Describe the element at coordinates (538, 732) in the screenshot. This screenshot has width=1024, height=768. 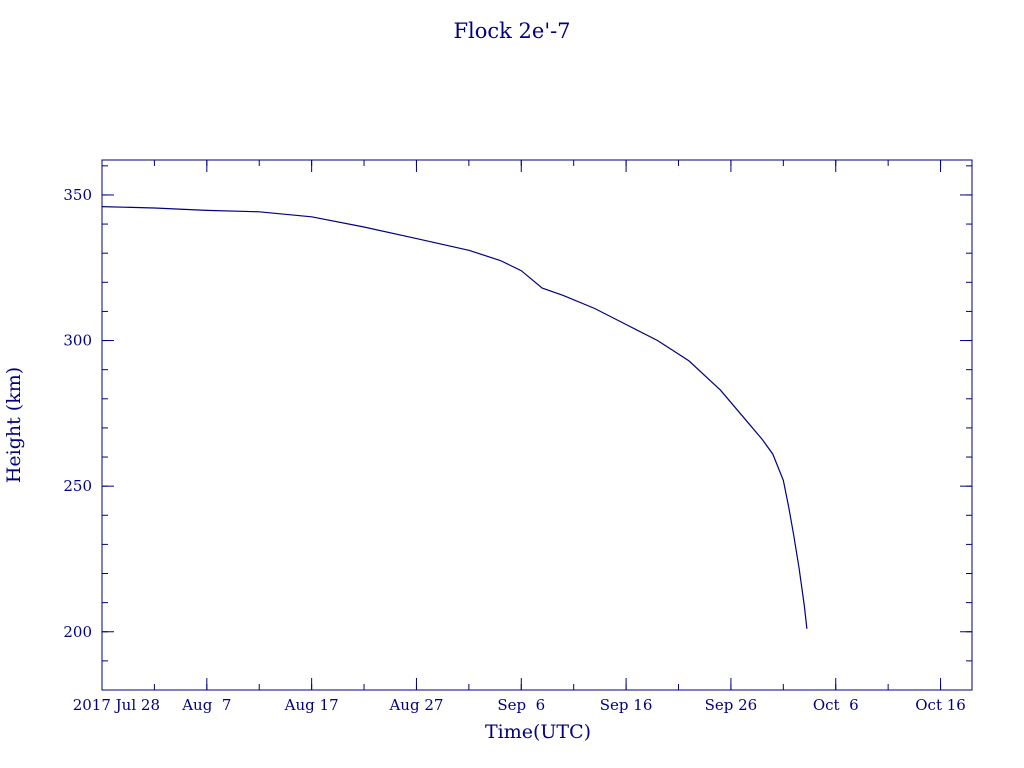
I see `x-axis-label: Time(UTC)` at that location.